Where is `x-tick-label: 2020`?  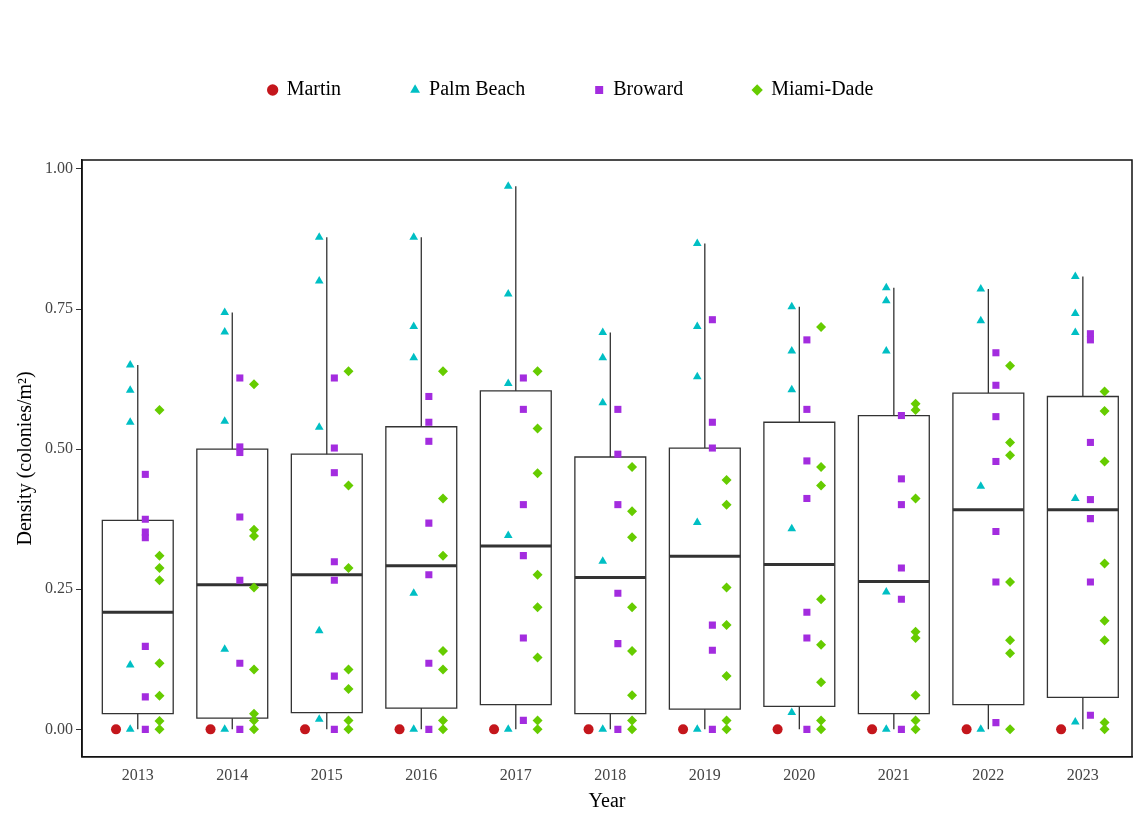 x-tick-label: 2020 is located at coordinates (799, 774).